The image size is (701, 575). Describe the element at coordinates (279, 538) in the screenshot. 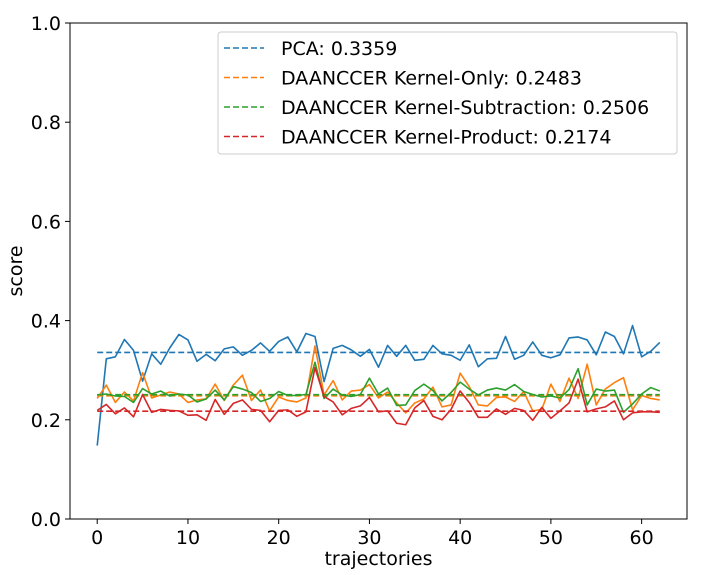

I see `x-tick-label: 20` at that location.